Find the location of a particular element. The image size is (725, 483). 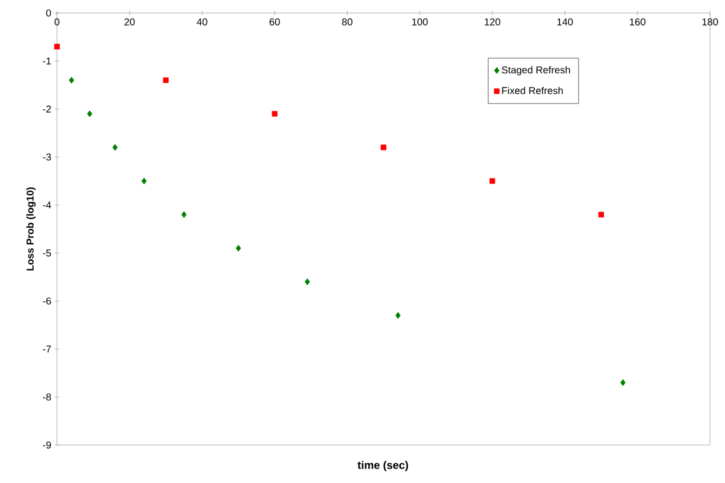

x-tick-label: 0 is located at coordinates (57, 22).